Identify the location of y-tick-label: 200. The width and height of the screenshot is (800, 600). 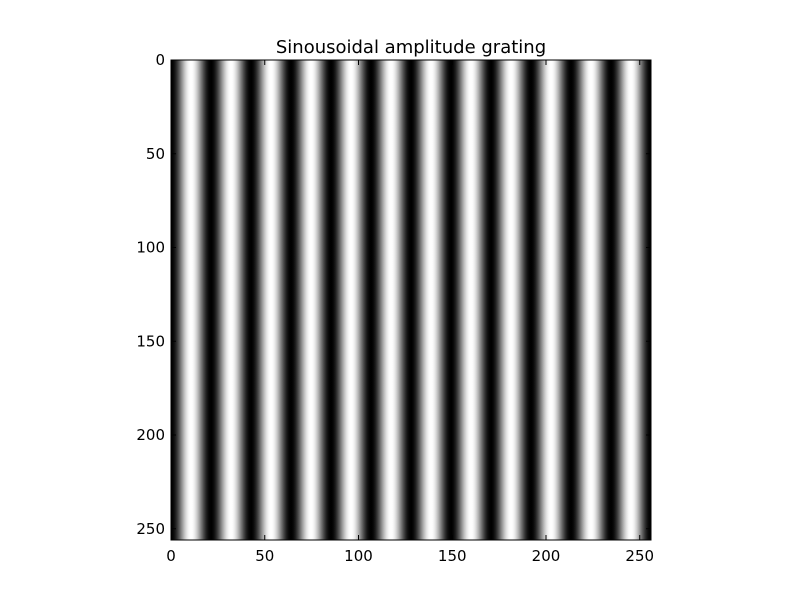
(150, 435).